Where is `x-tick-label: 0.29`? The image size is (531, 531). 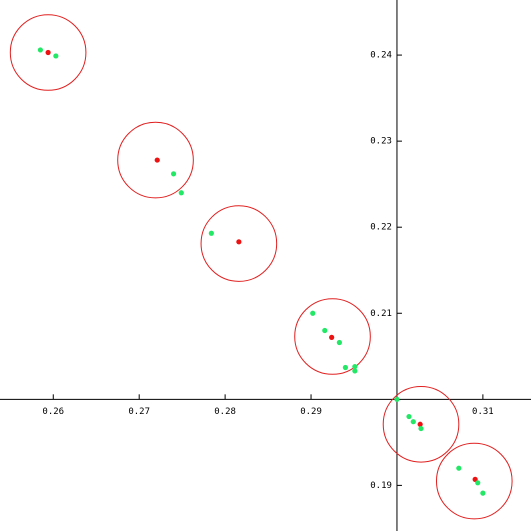 x-tick-label: 0.29 is located at coordinates (311, 412).